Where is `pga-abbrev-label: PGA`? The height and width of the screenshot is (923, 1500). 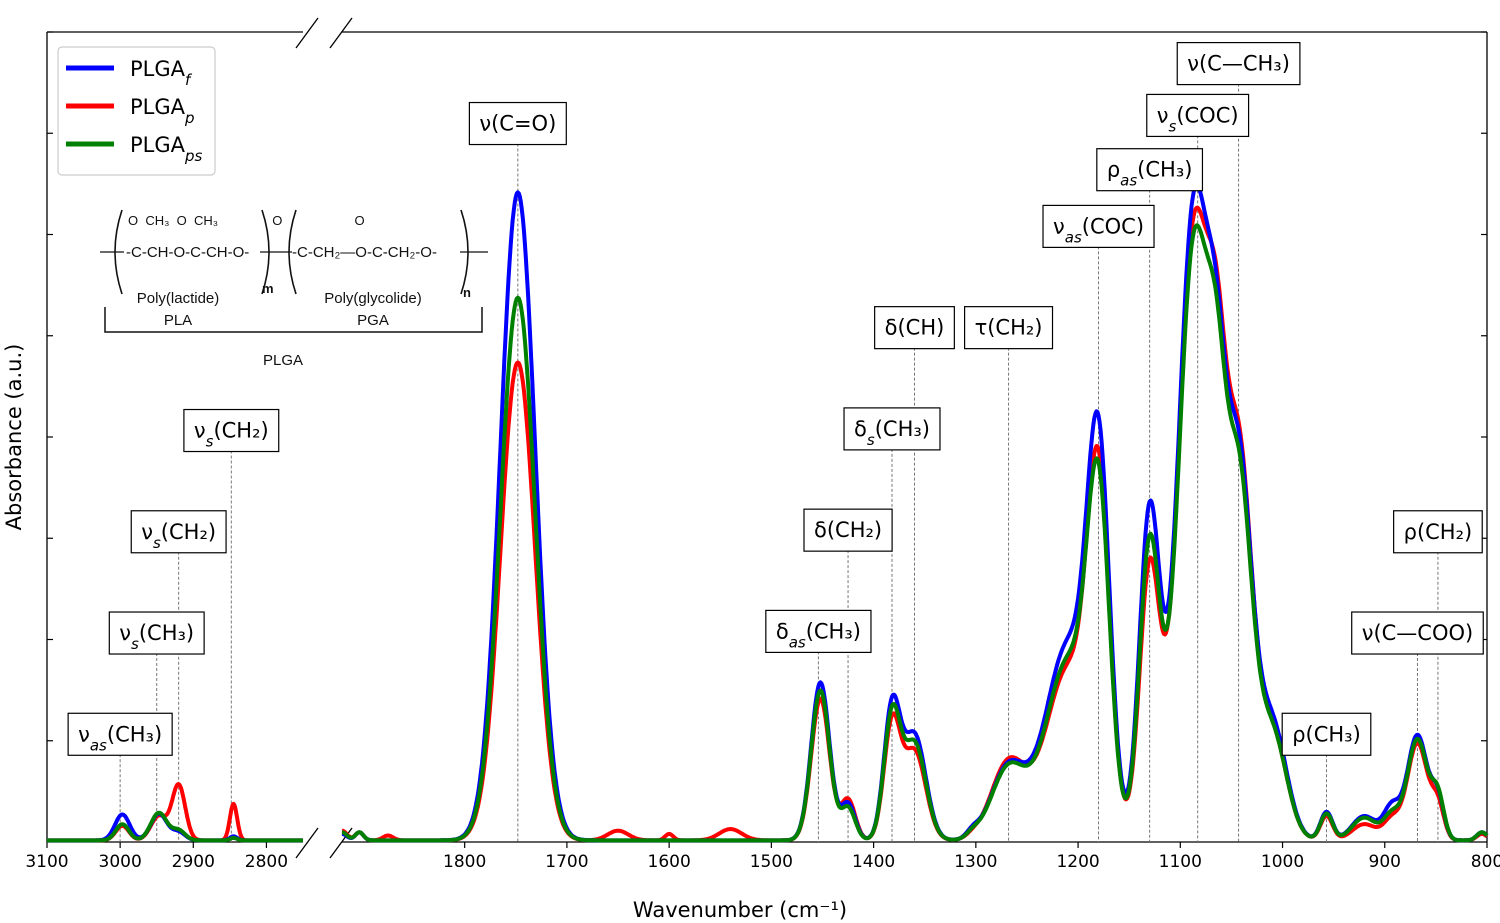 pga-abbrev-label: PGA is located at coordinates (373, 320).